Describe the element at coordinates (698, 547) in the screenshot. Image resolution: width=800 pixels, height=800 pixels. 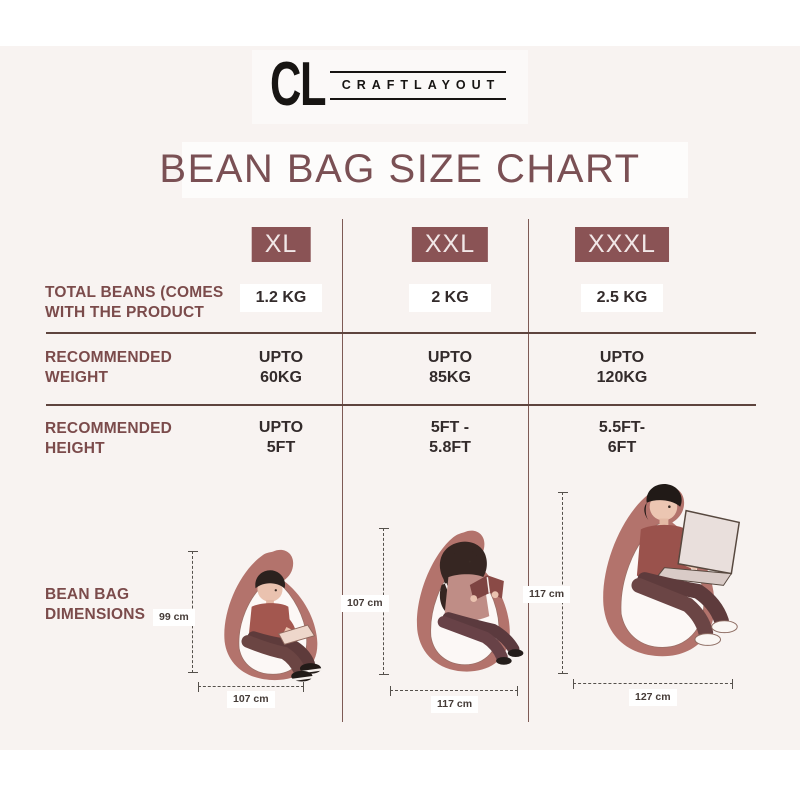
I see `laptop-icon` at that location.